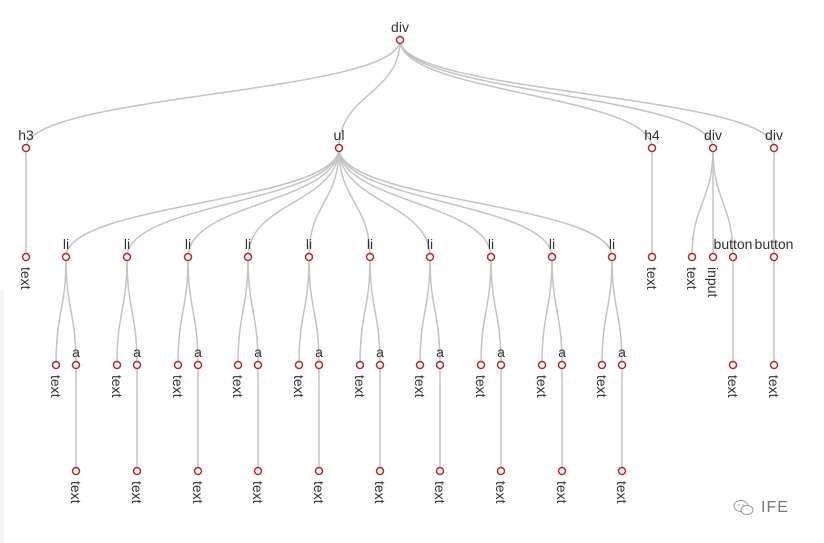 This screenshot has width=824, height=543. What do you see at coordinates (713, 282) in the screenshot?
I see `tree-node-label: input` at bounding box center [713, 282].